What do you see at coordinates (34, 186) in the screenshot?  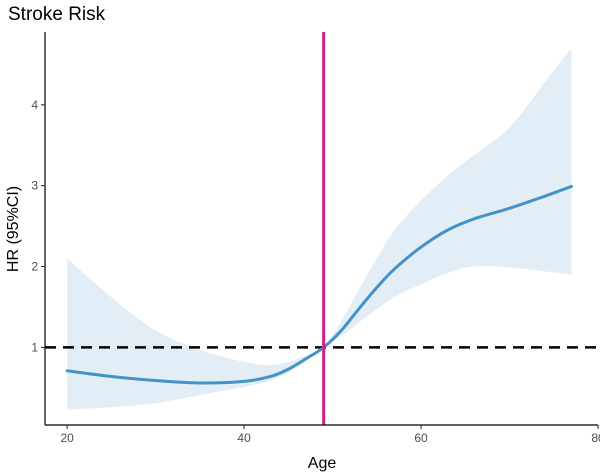 I see `y-tick-label: 3` at bounding box center [34, 186].